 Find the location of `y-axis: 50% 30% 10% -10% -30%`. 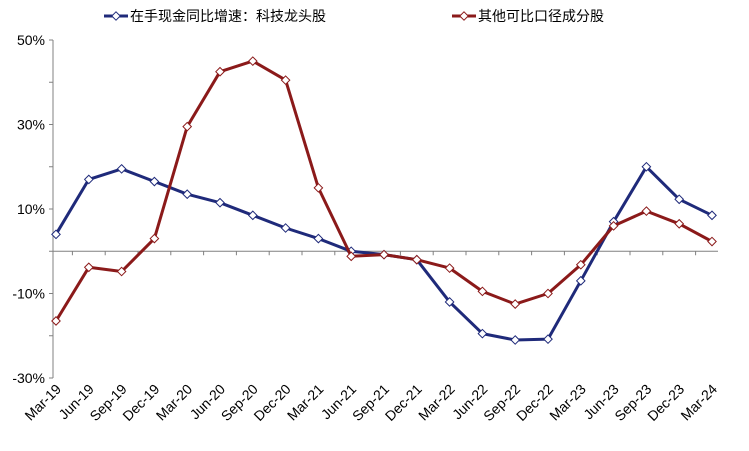

y-axis: 50% 30% 10% -10% -30% is located at coordinates (33, 209).